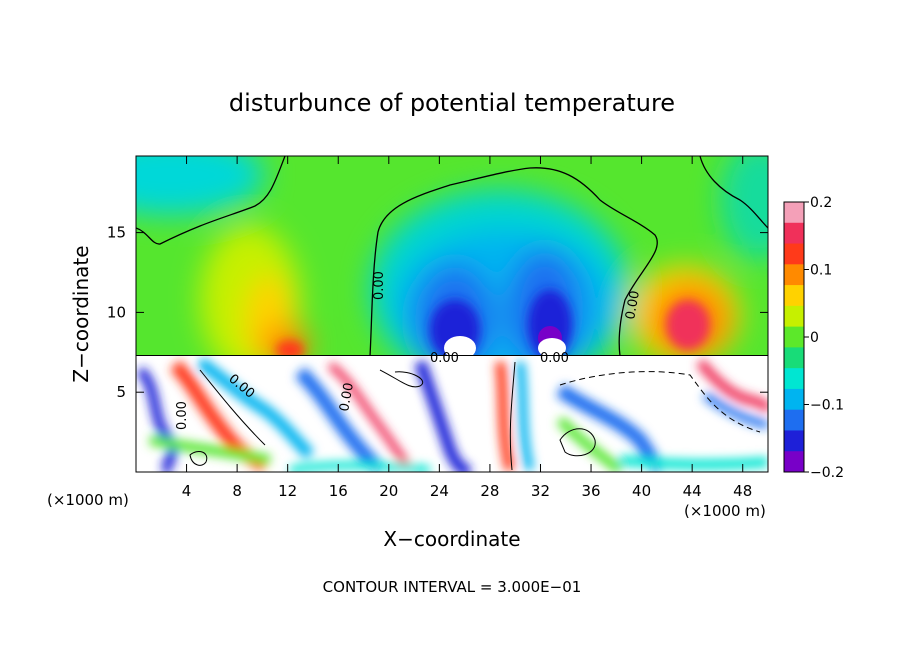  I want to click on colorbar-tick-label: −0.1, so click(827, 406).